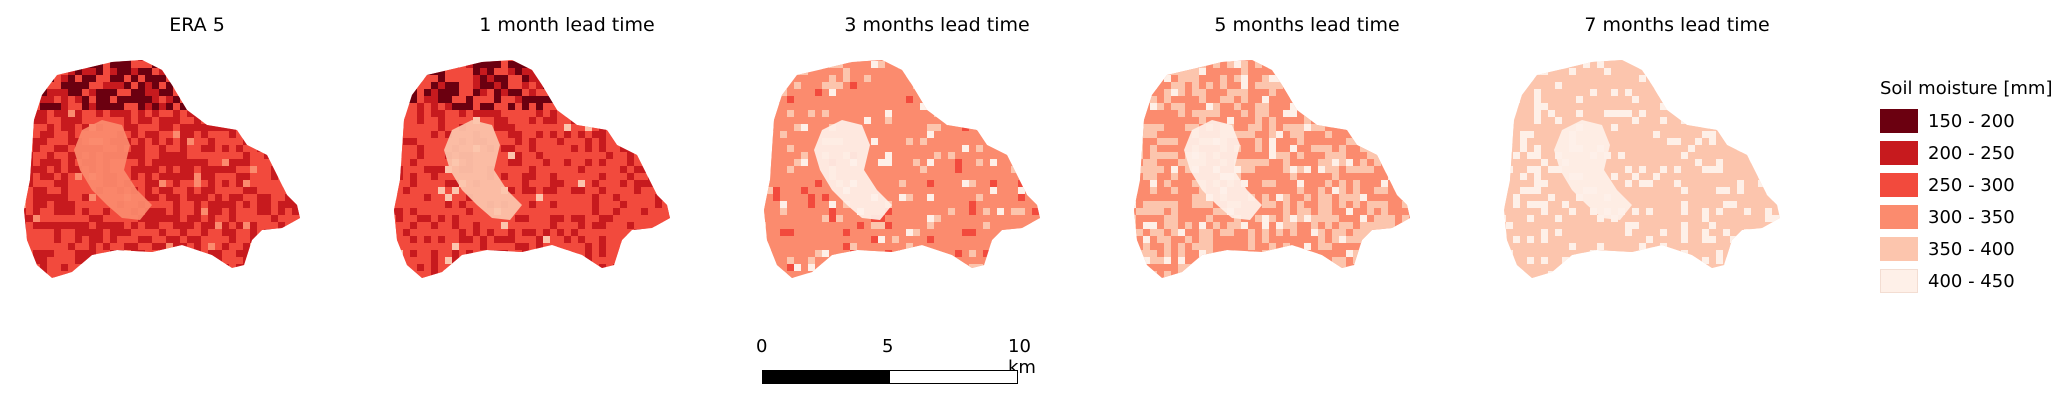 The height and width of the screenshot is (404, 2067). I want to click on legend-label: 150 - 200, so click(1971, 121).